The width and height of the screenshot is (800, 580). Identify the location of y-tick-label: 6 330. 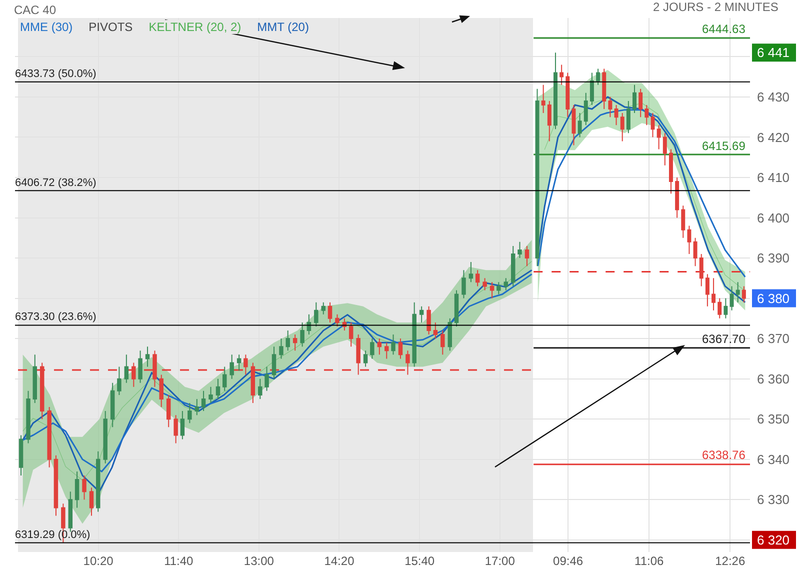
(773, 500).